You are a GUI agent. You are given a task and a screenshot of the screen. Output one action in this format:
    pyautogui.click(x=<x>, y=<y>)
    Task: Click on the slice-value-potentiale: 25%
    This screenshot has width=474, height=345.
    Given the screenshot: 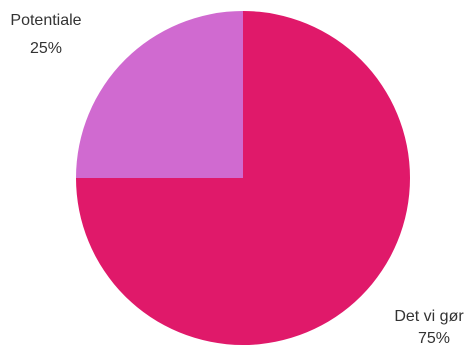 What is the action you would take?
    pyautogui.click(x=46, y=48)
    